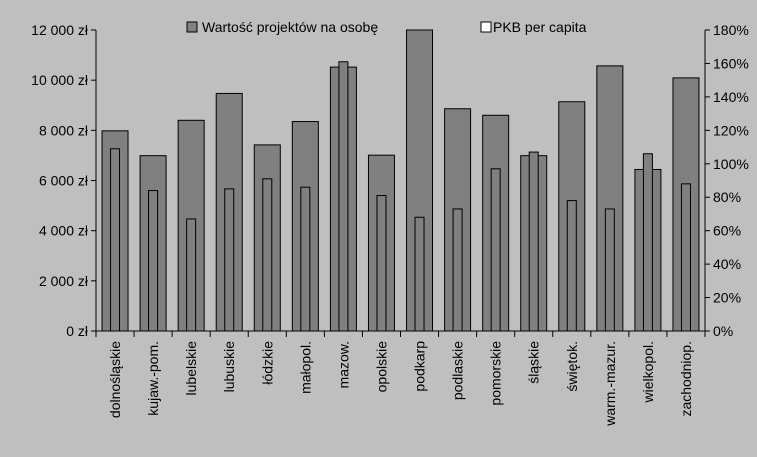  I want to click on category-label: łódzkie, so click(267, 363).